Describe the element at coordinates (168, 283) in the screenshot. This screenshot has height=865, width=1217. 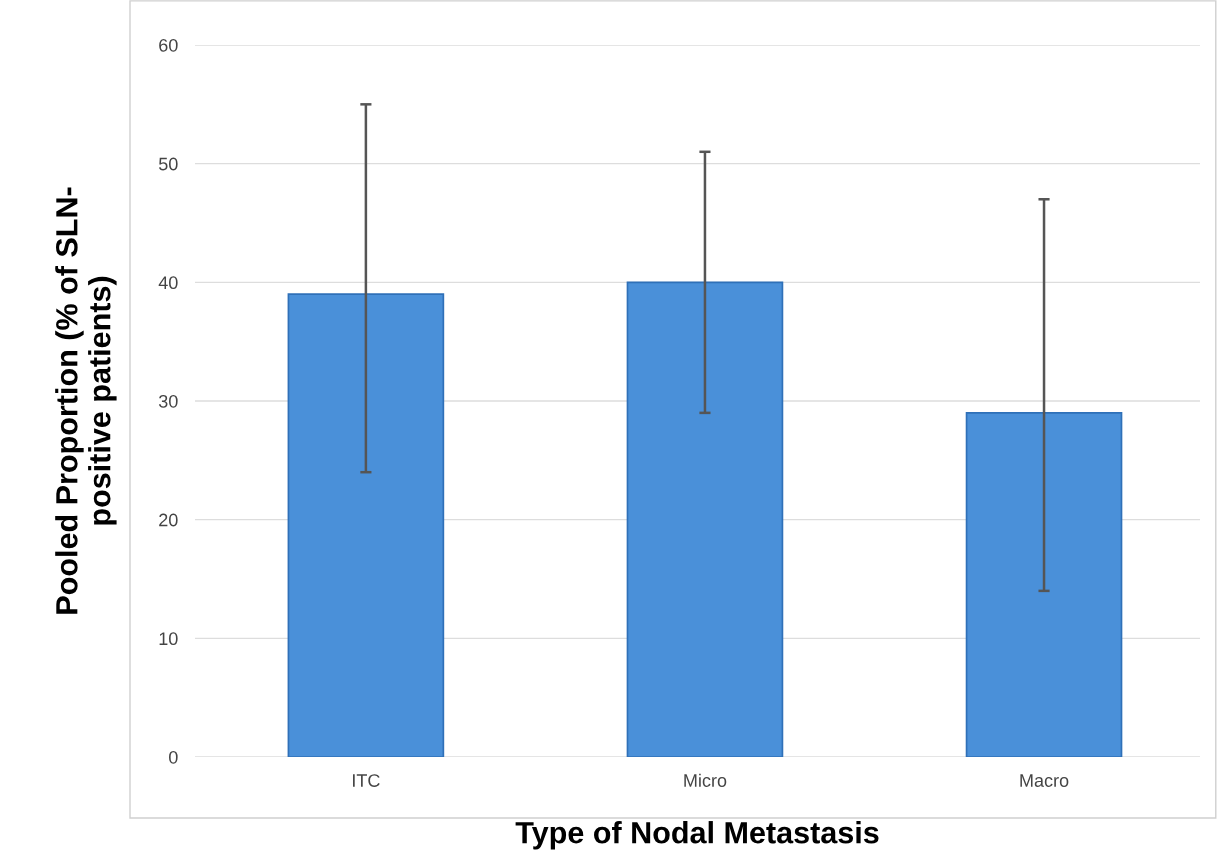
I see `y-tick-label: 40` at that location.